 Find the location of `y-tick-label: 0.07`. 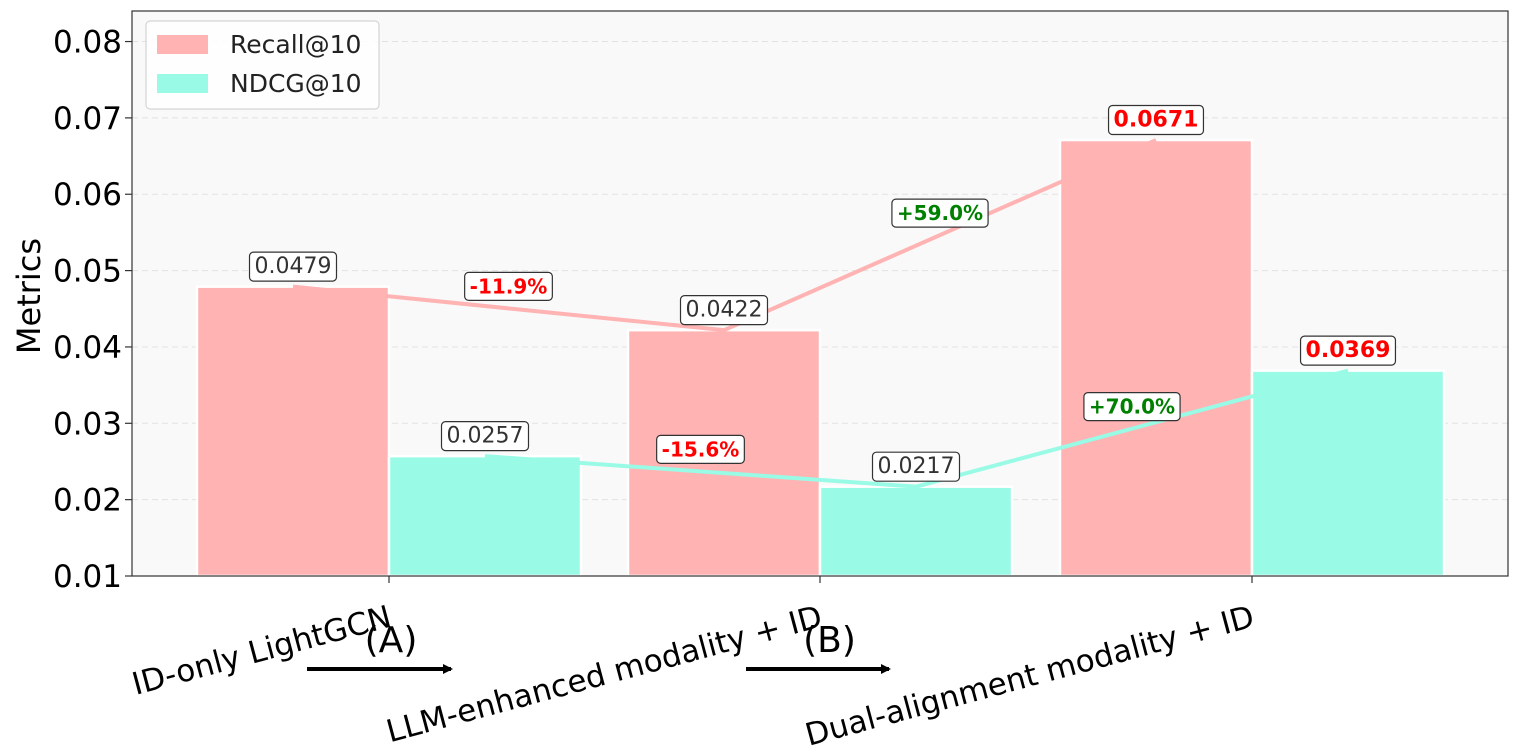

y-tick-label: 0.07 is located at coordinates (87, 119).